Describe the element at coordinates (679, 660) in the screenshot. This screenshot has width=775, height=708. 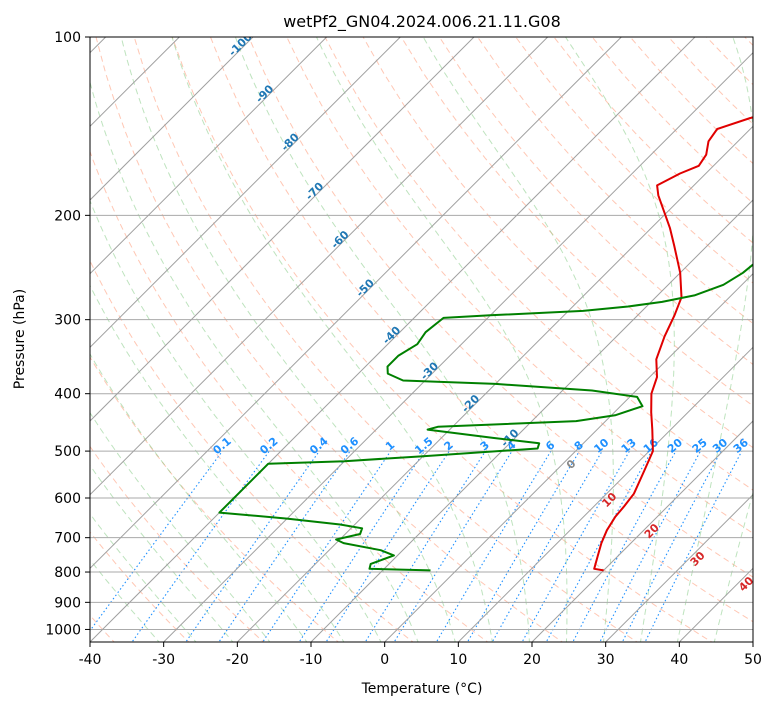
I see `x-tick-label: 40` at that location.